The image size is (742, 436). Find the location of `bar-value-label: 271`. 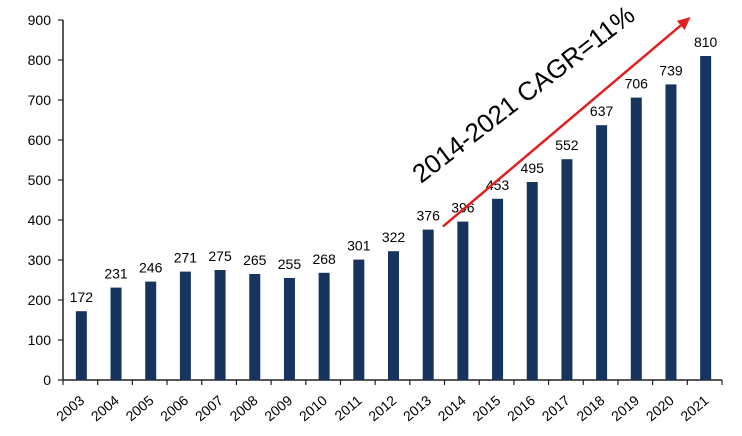

bar-value-label: 271 is located at coordinates (186, 258).